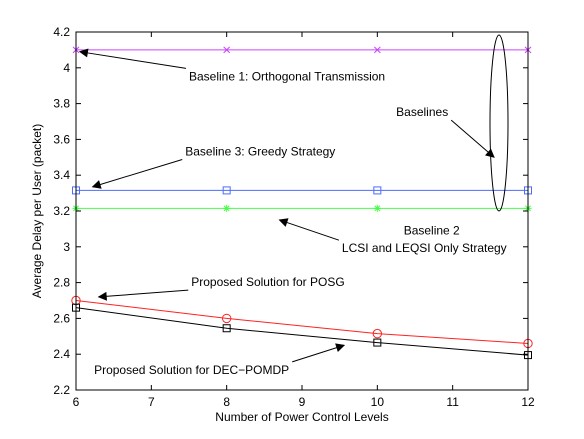 This screenshot has height=439, width=584. Describe the element at coordinates (213, 167) in the screenshot. I see `annotation-1: Baseline 3: Greedy Strategy` at that location.